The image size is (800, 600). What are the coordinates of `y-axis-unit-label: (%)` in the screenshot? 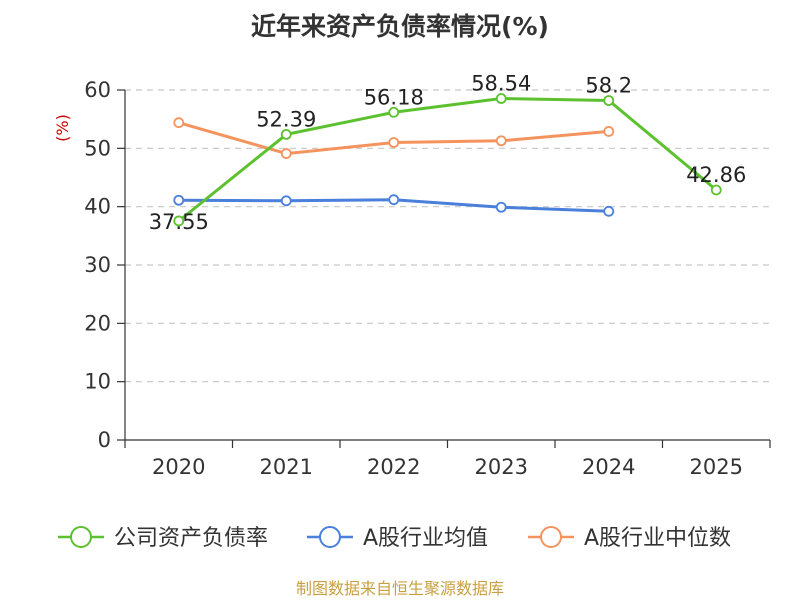 It's located at (62, 128).